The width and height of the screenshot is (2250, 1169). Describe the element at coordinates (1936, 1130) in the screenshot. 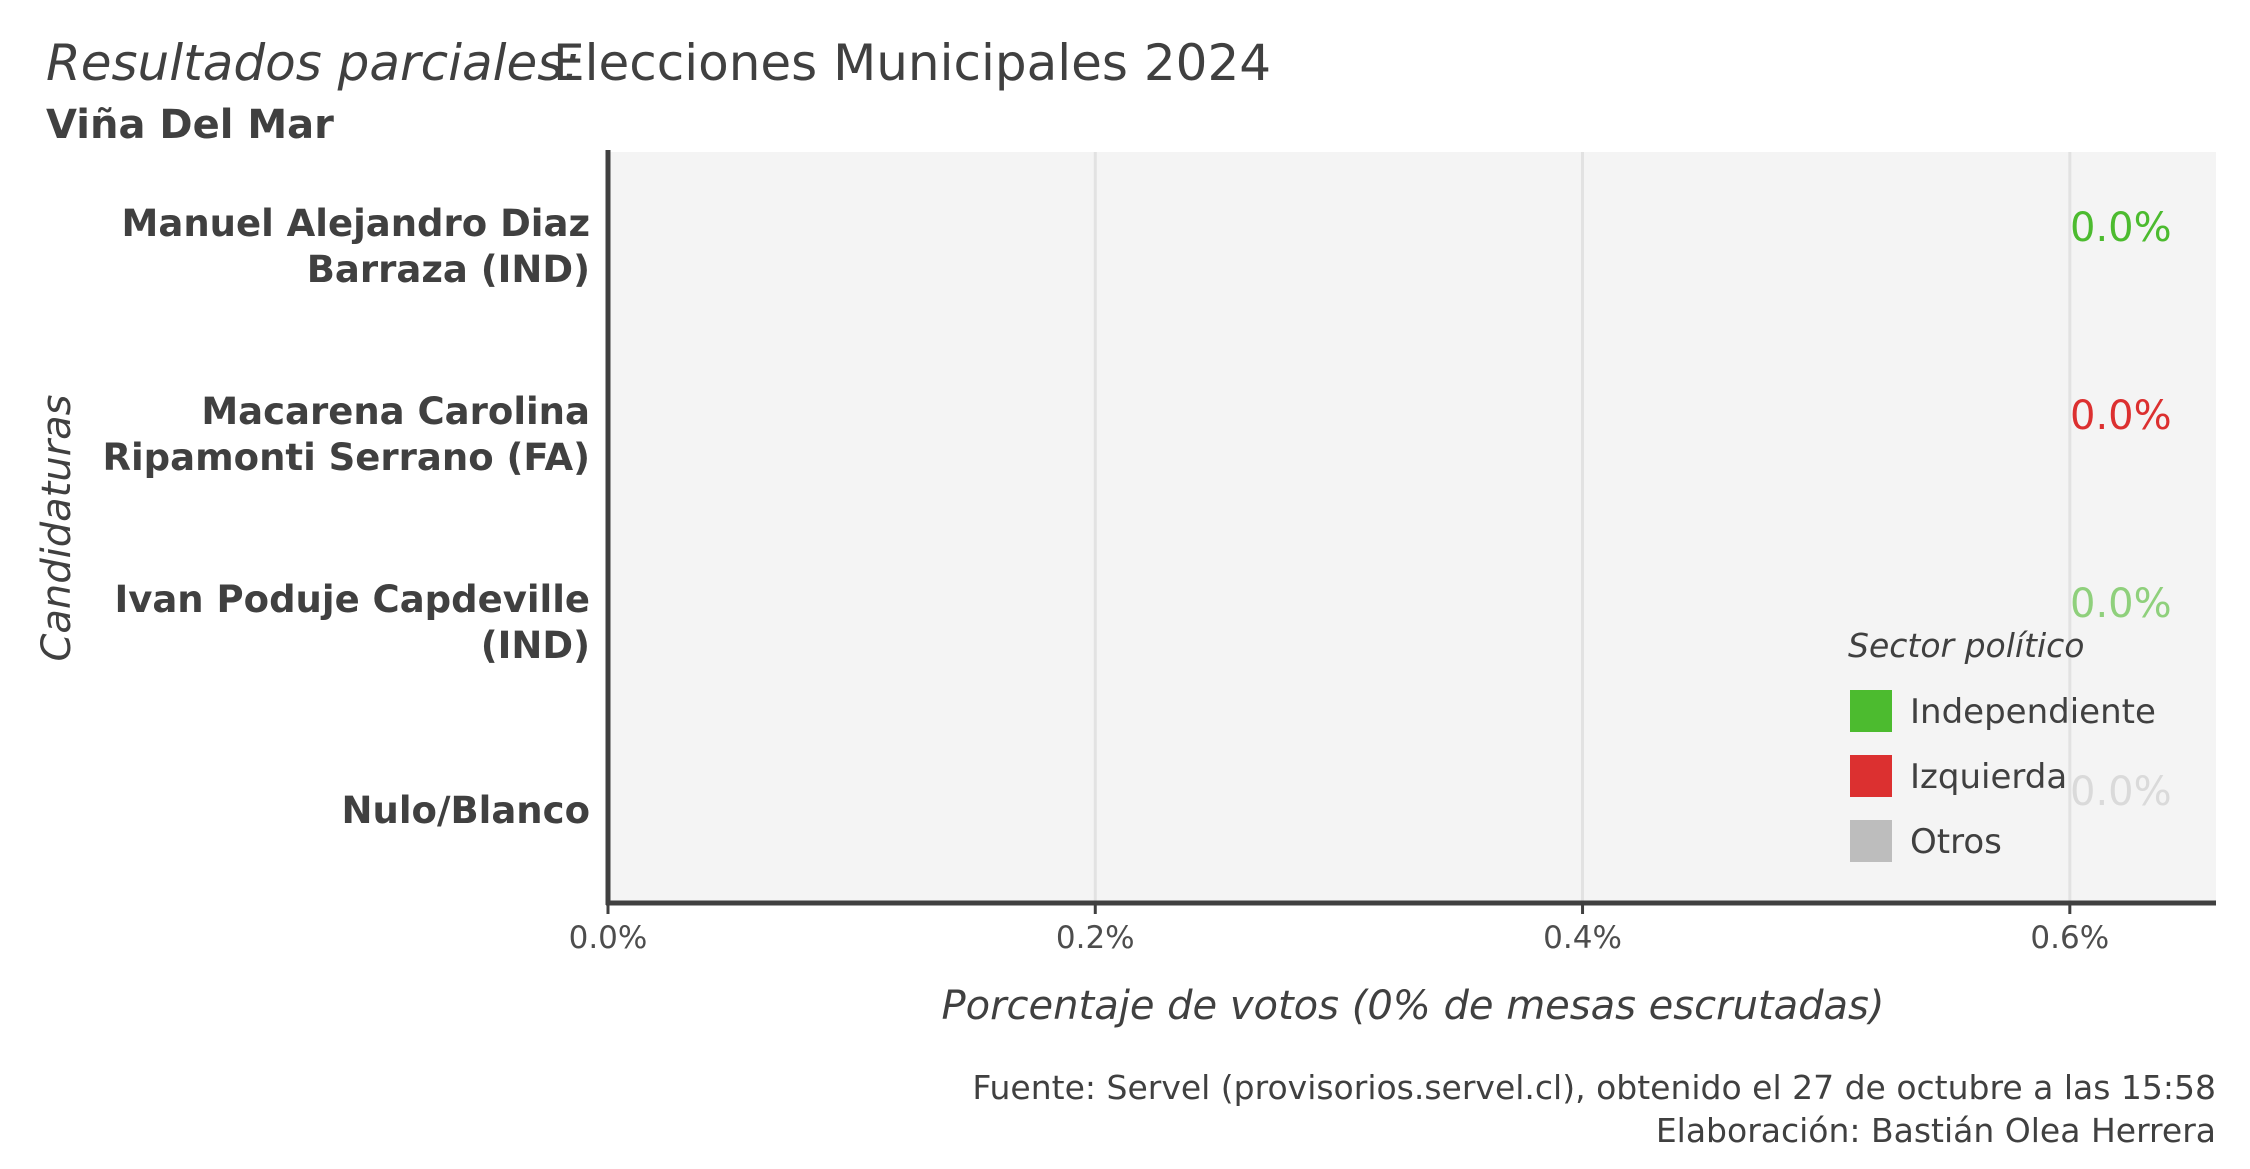

I see `caption-author: Elaboración: Bastián Olea Herrera` at that location.